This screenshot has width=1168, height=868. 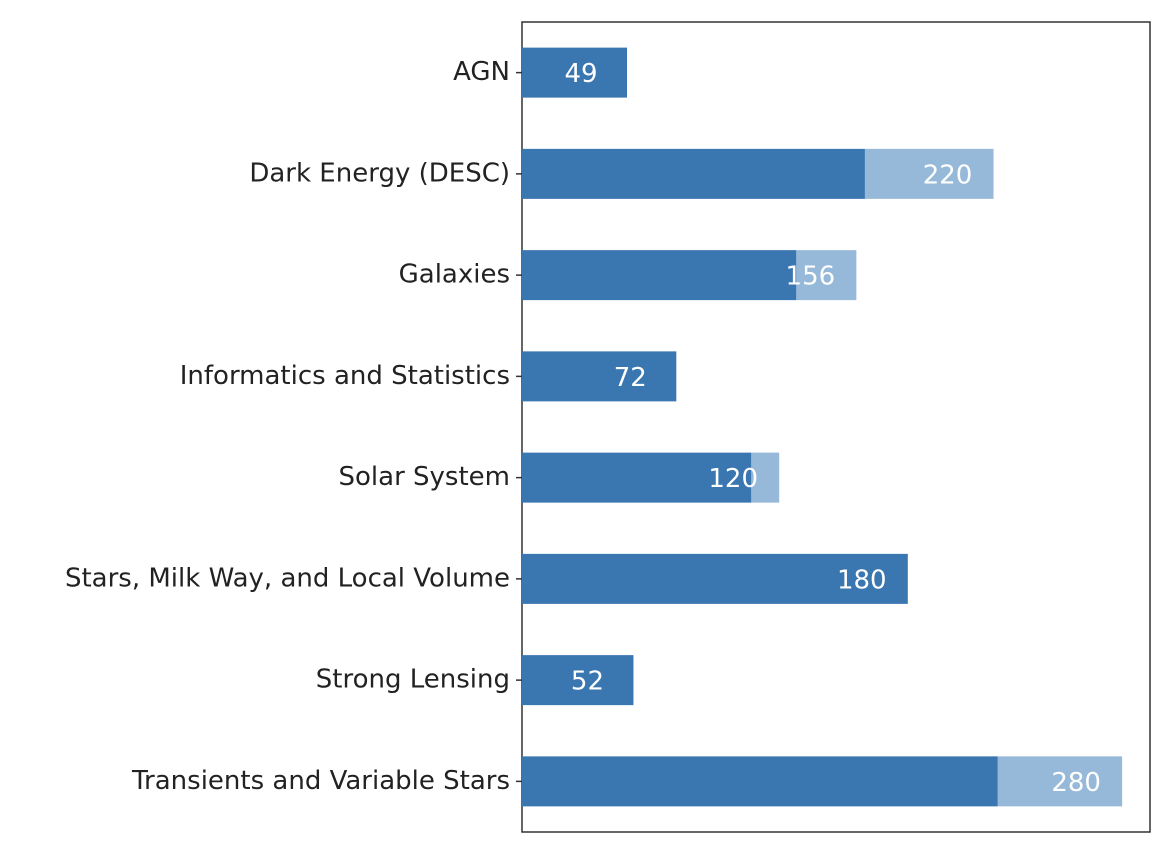 I want to click on value-label: 72, so click(x=630, y=378).